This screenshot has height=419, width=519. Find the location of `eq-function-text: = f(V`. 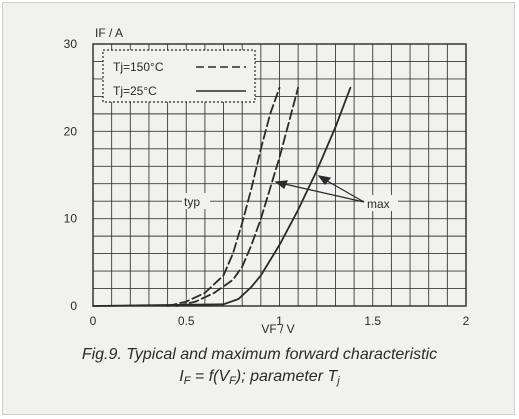

eq-function-text: = f(V is located at coordinates (210, 376).